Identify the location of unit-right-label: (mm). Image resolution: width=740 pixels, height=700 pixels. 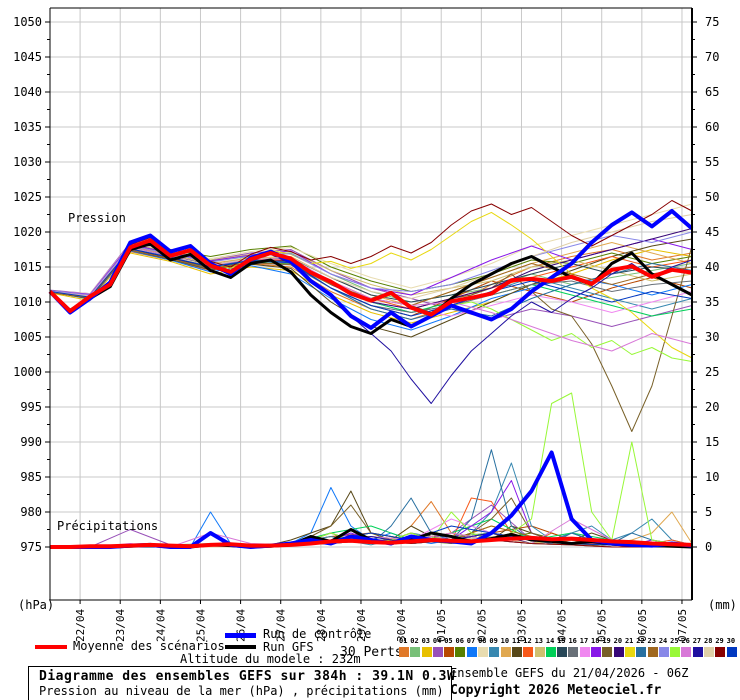
(722, 605).